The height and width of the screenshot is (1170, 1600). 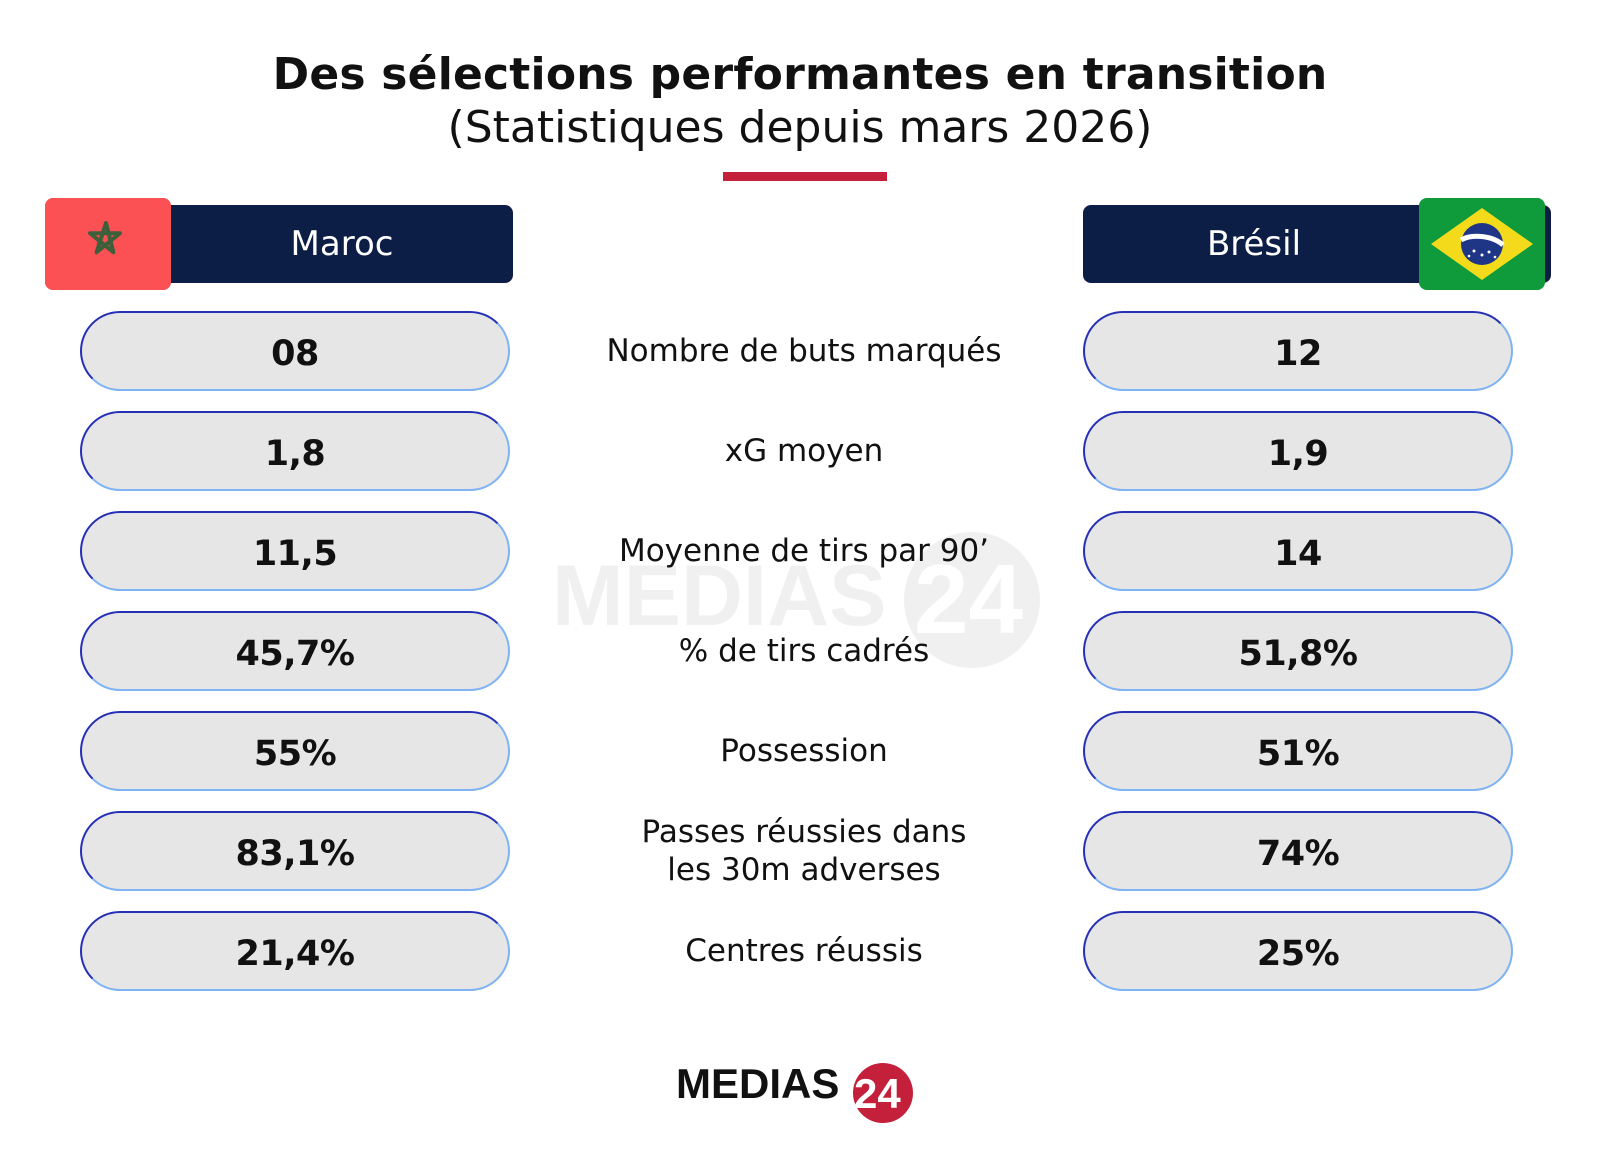 What do you see at coordinates (1298, 651) in the screenshot?
I see `bresil-value-pill: 51,8%` at bounding box center [1298, 651].